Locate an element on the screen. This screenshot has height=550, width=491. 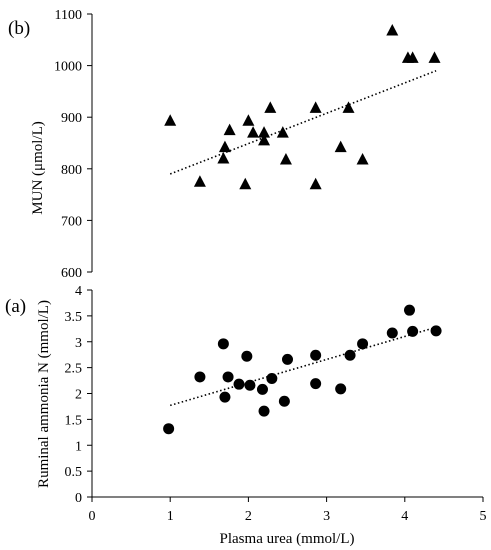
panel-a-y-tick-label: 3 is located at coordinates (78, 343).